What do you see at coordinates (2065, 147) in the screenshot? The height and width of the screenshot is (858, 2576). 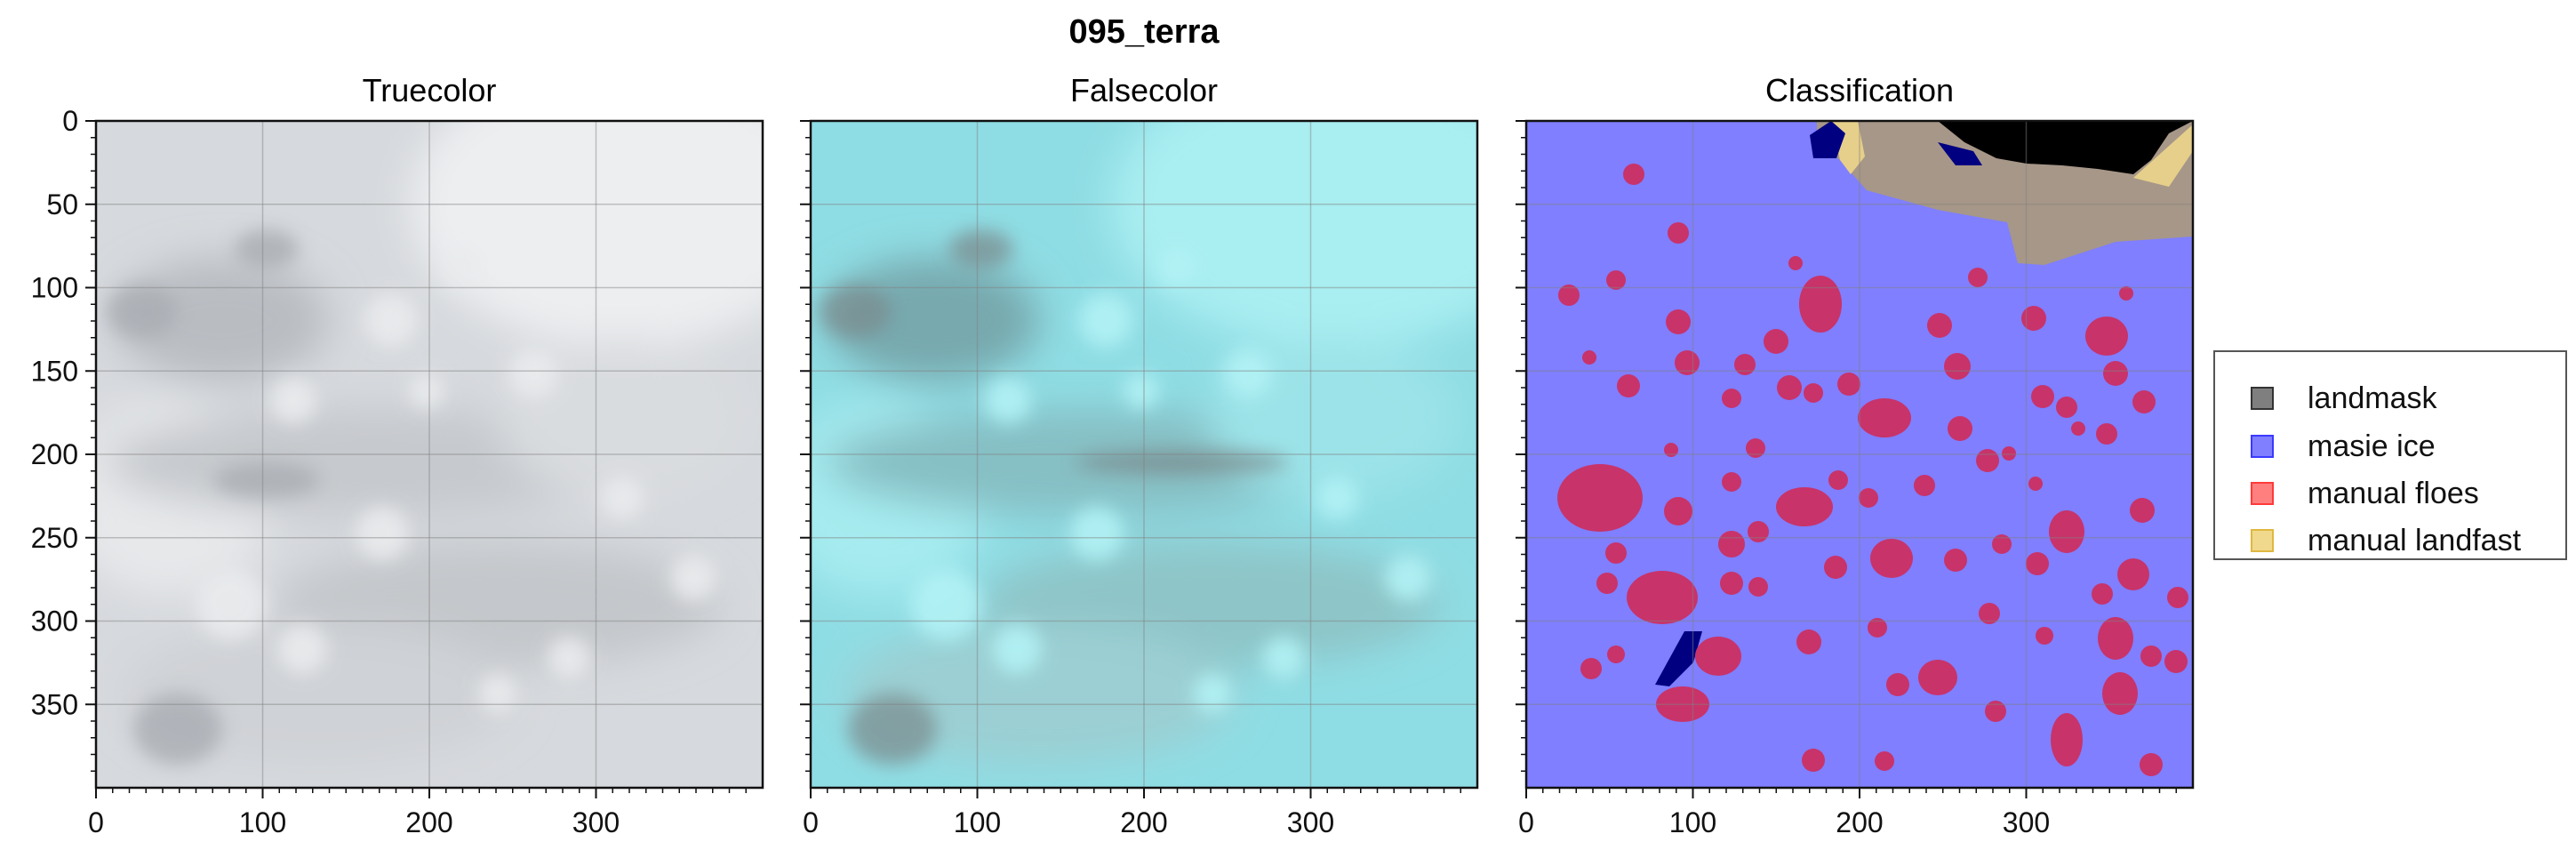 I see `landmask-region` at bounding box center [2065, 147].